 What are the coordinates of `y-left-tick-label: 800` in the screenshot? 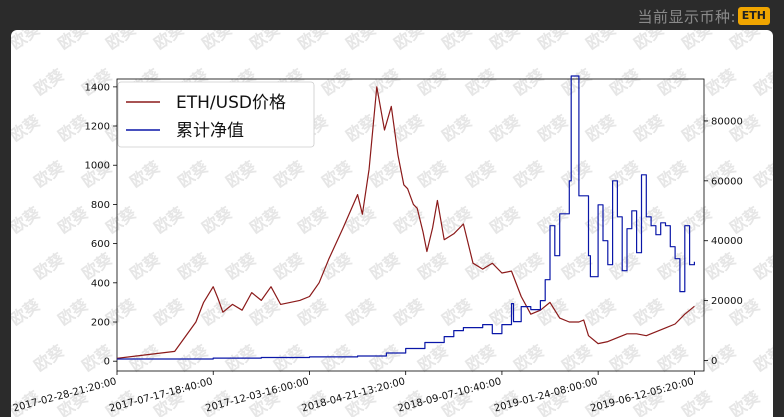 It's located at (100, 205).